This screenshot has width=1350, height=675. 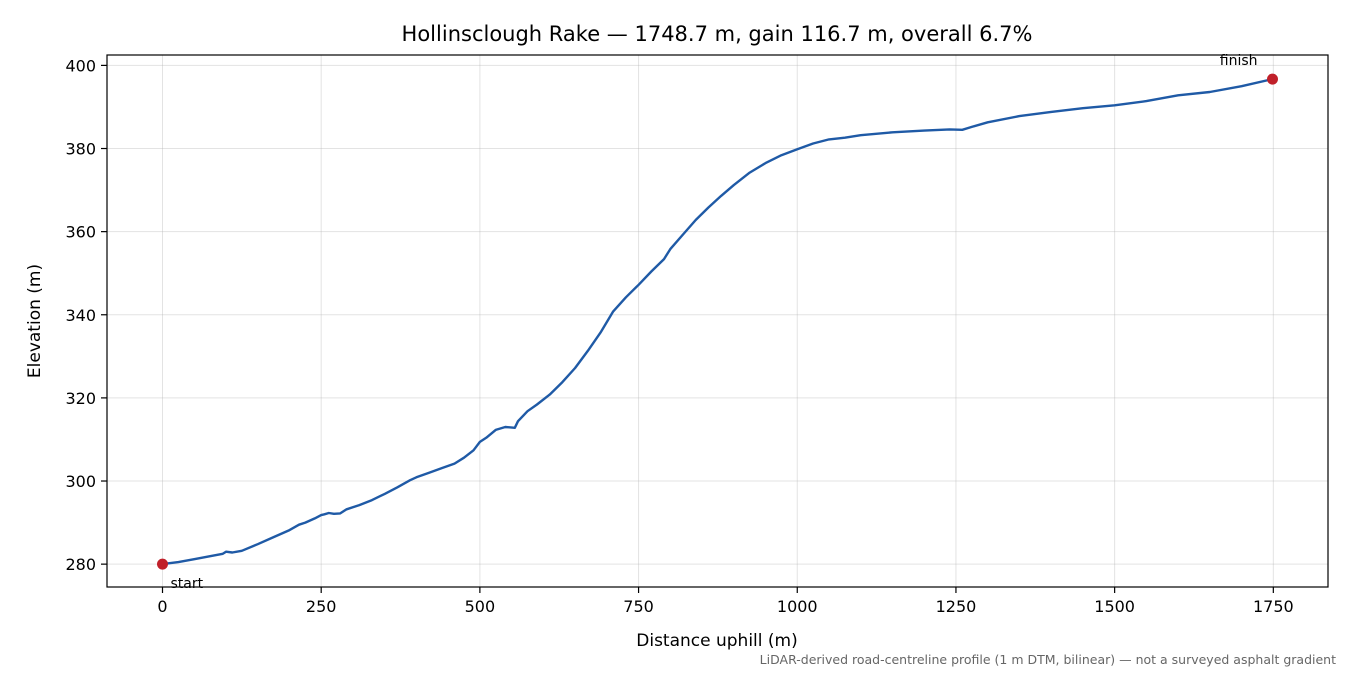 I want to click on marker-start, so click(x=162, y=564).